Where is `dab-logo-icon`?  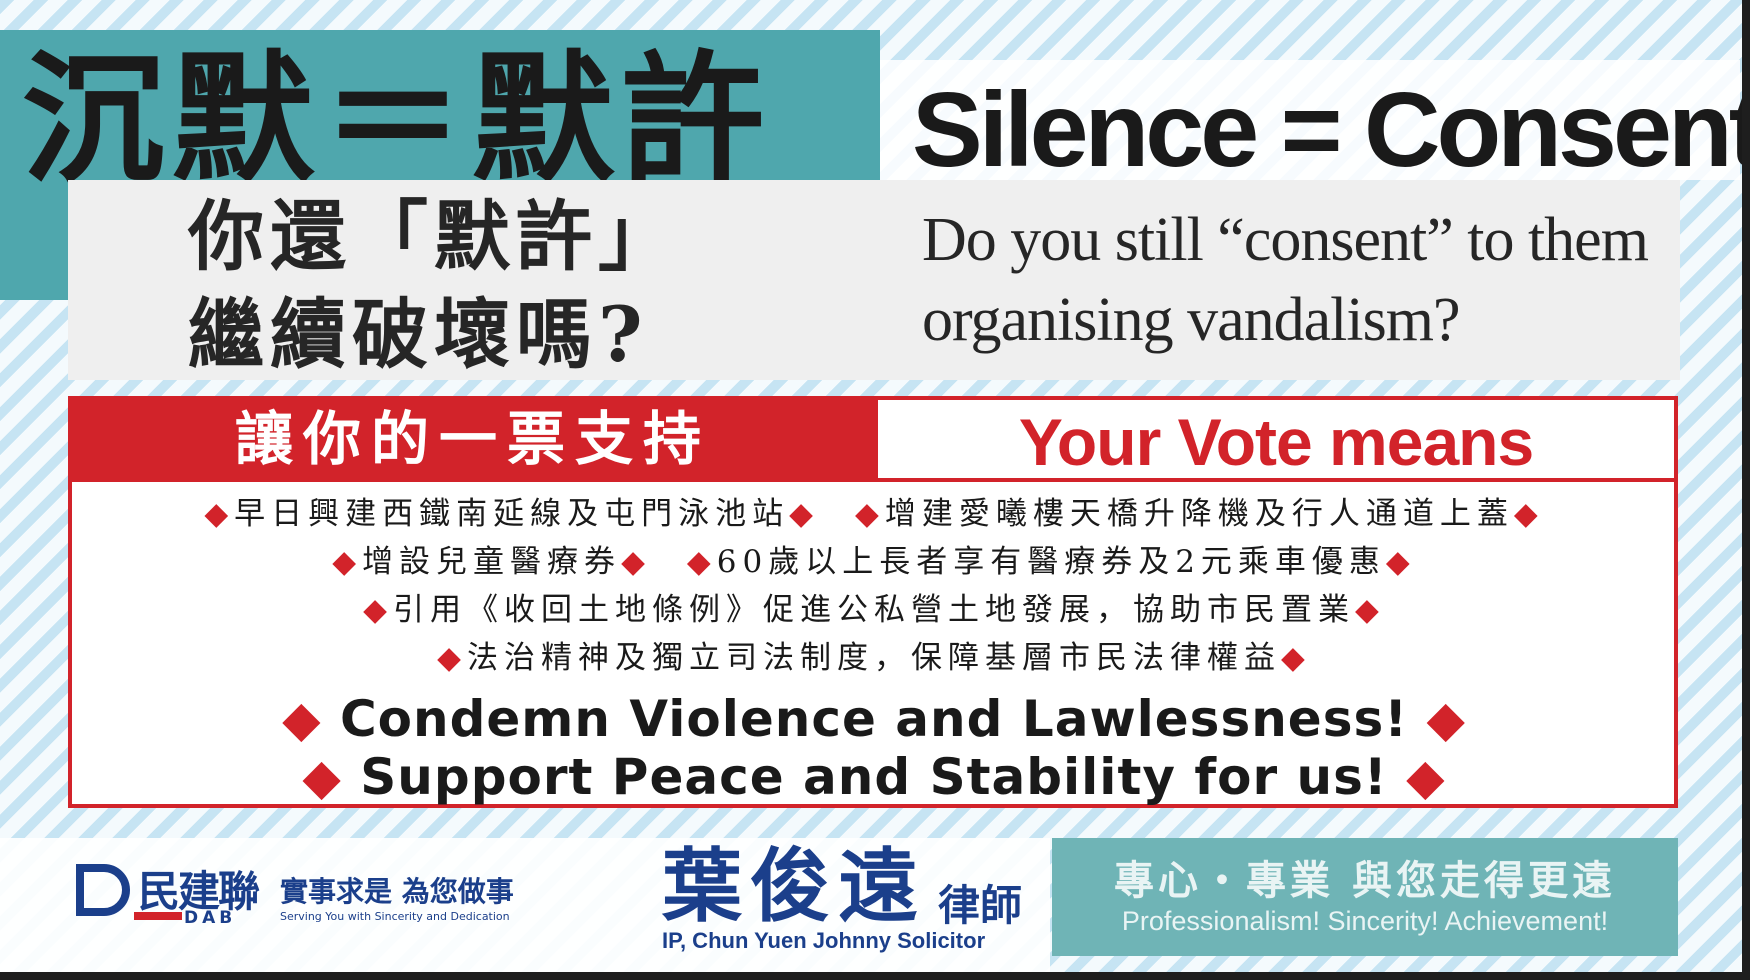 dab-logo-icon is located at coordinates (103, 890).